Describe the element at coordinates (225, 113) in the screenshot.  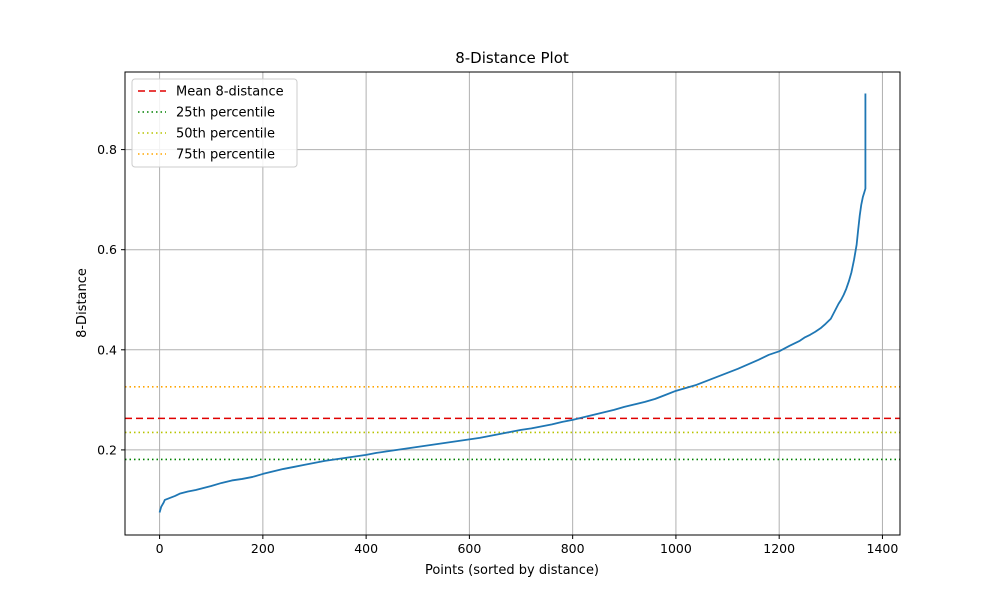
I see `legend-label: 25th percentile` at that location.